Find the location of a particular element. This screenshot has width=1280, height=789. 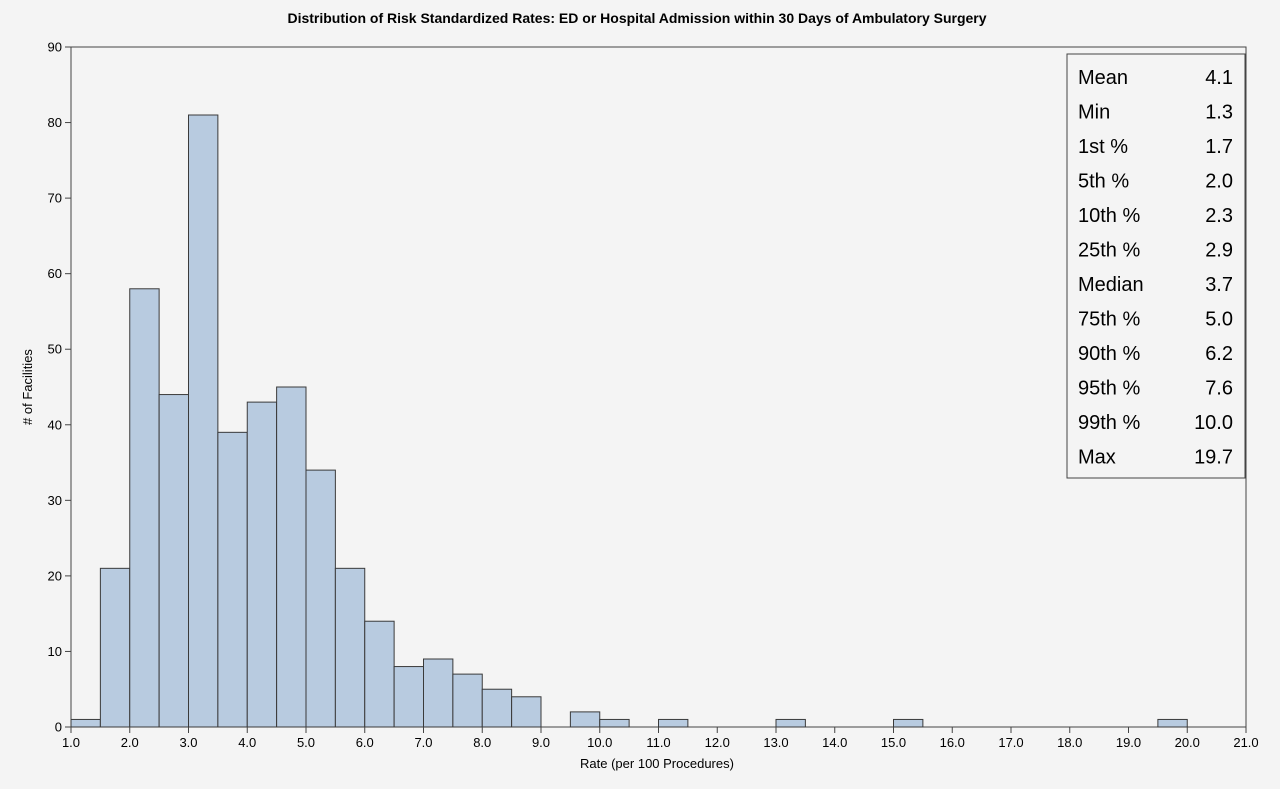

x-axis-label: Rate (per 100 Procedures) is located at coordinates (657, 763).